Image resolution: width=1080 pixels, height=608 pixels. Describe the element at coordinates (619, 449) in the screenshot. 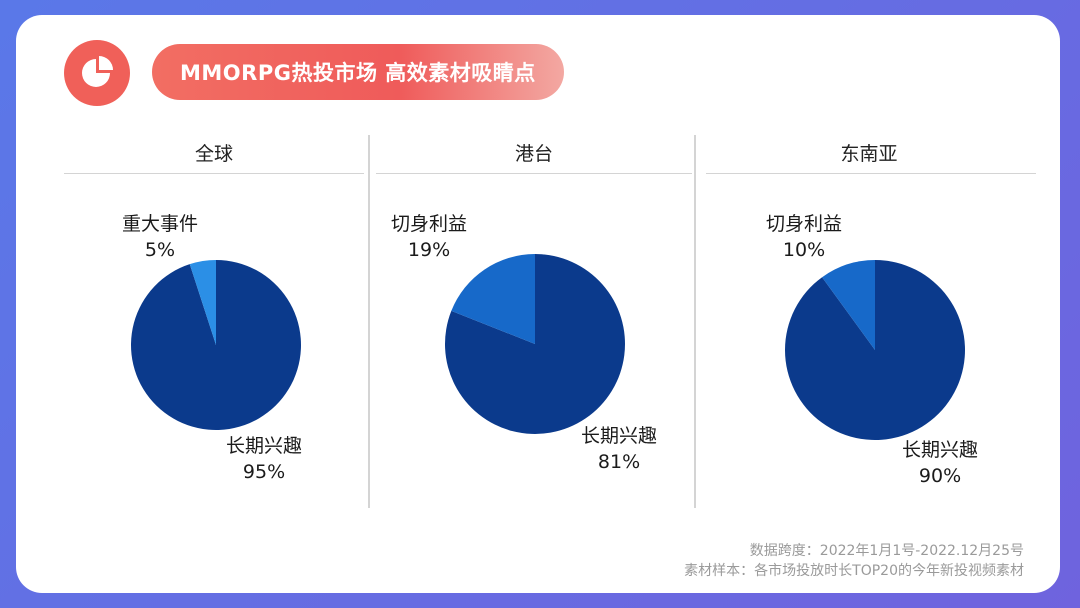

I see `slice-label-long-term-interest: 长期兴趣 81%` at that location.